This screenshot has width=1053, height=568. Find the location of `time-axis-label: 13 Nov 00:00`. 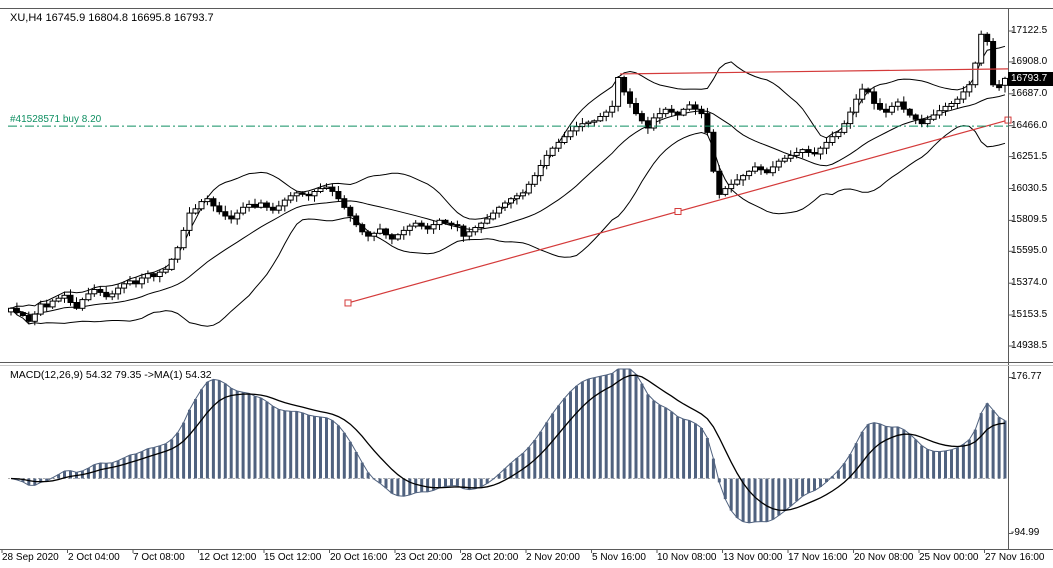

time-axis-label: 13 Nov 00:00 is located at coordinates (753, 557).